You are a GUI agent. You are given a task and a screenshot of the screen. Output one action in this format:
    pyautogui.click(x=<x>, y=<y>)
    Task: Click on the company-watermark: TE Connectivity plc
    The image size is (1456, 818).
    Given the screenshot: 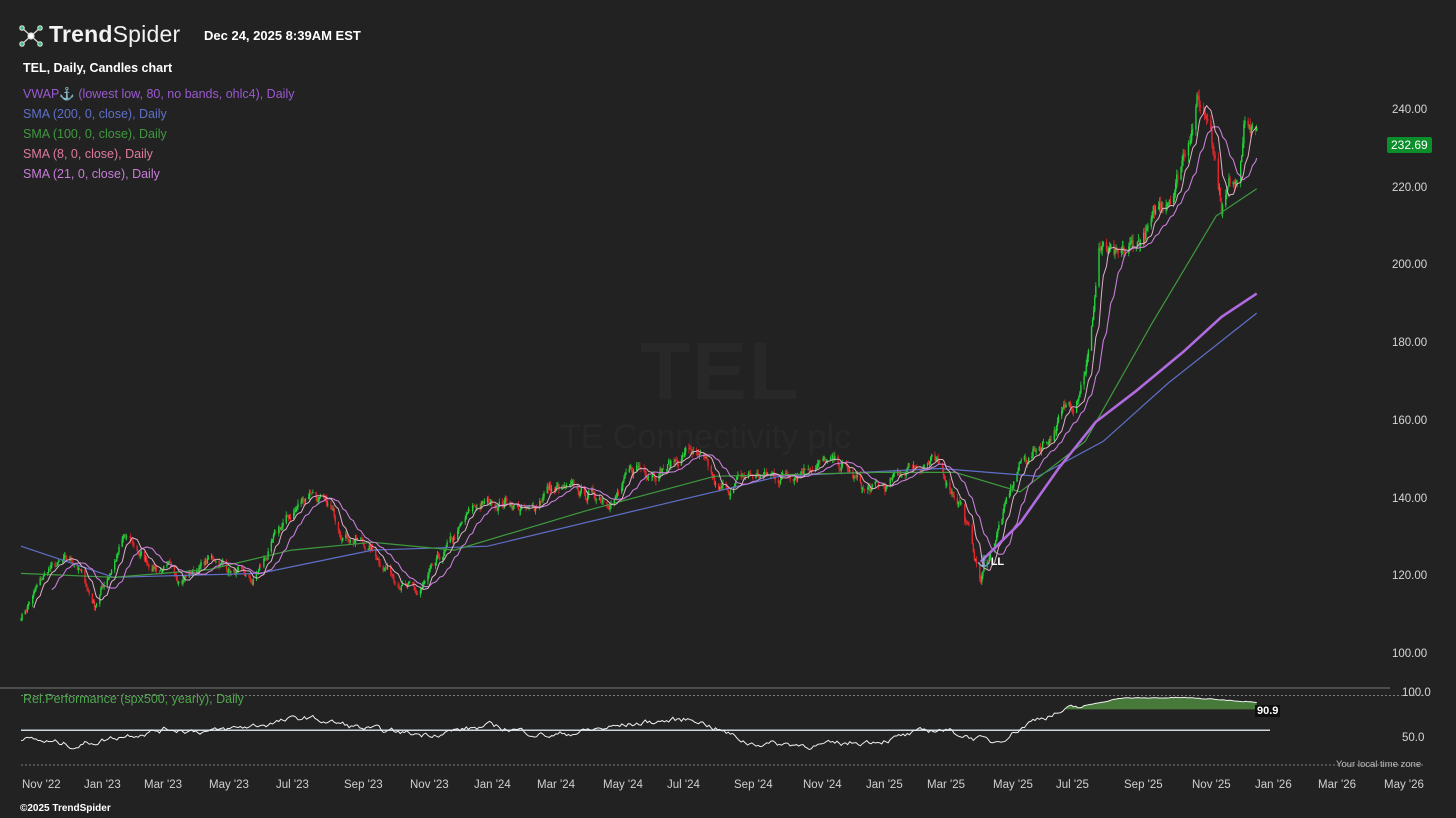 What is the action you would take?
    pyautogui.click(x=705, y=437)
    